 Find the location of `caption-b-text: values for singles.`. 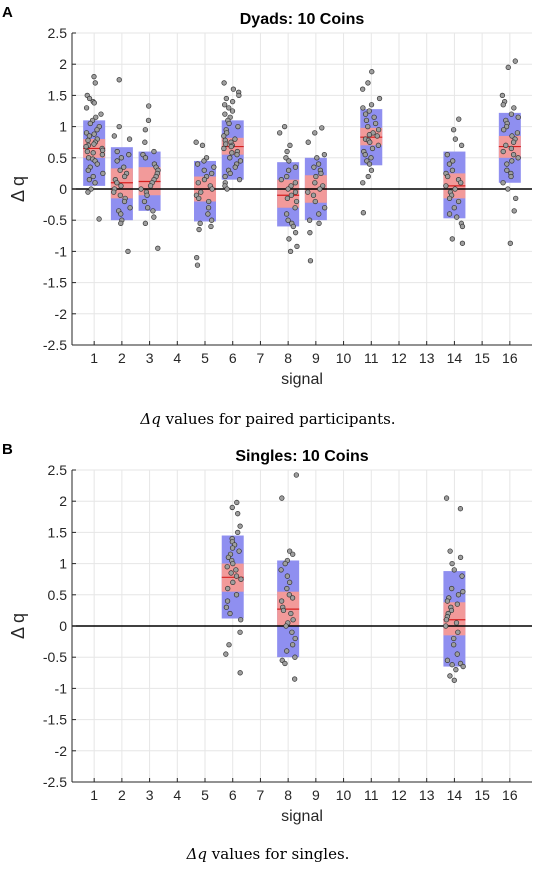

caption-b-text: values for singles. is located at coordinates (280, 854).